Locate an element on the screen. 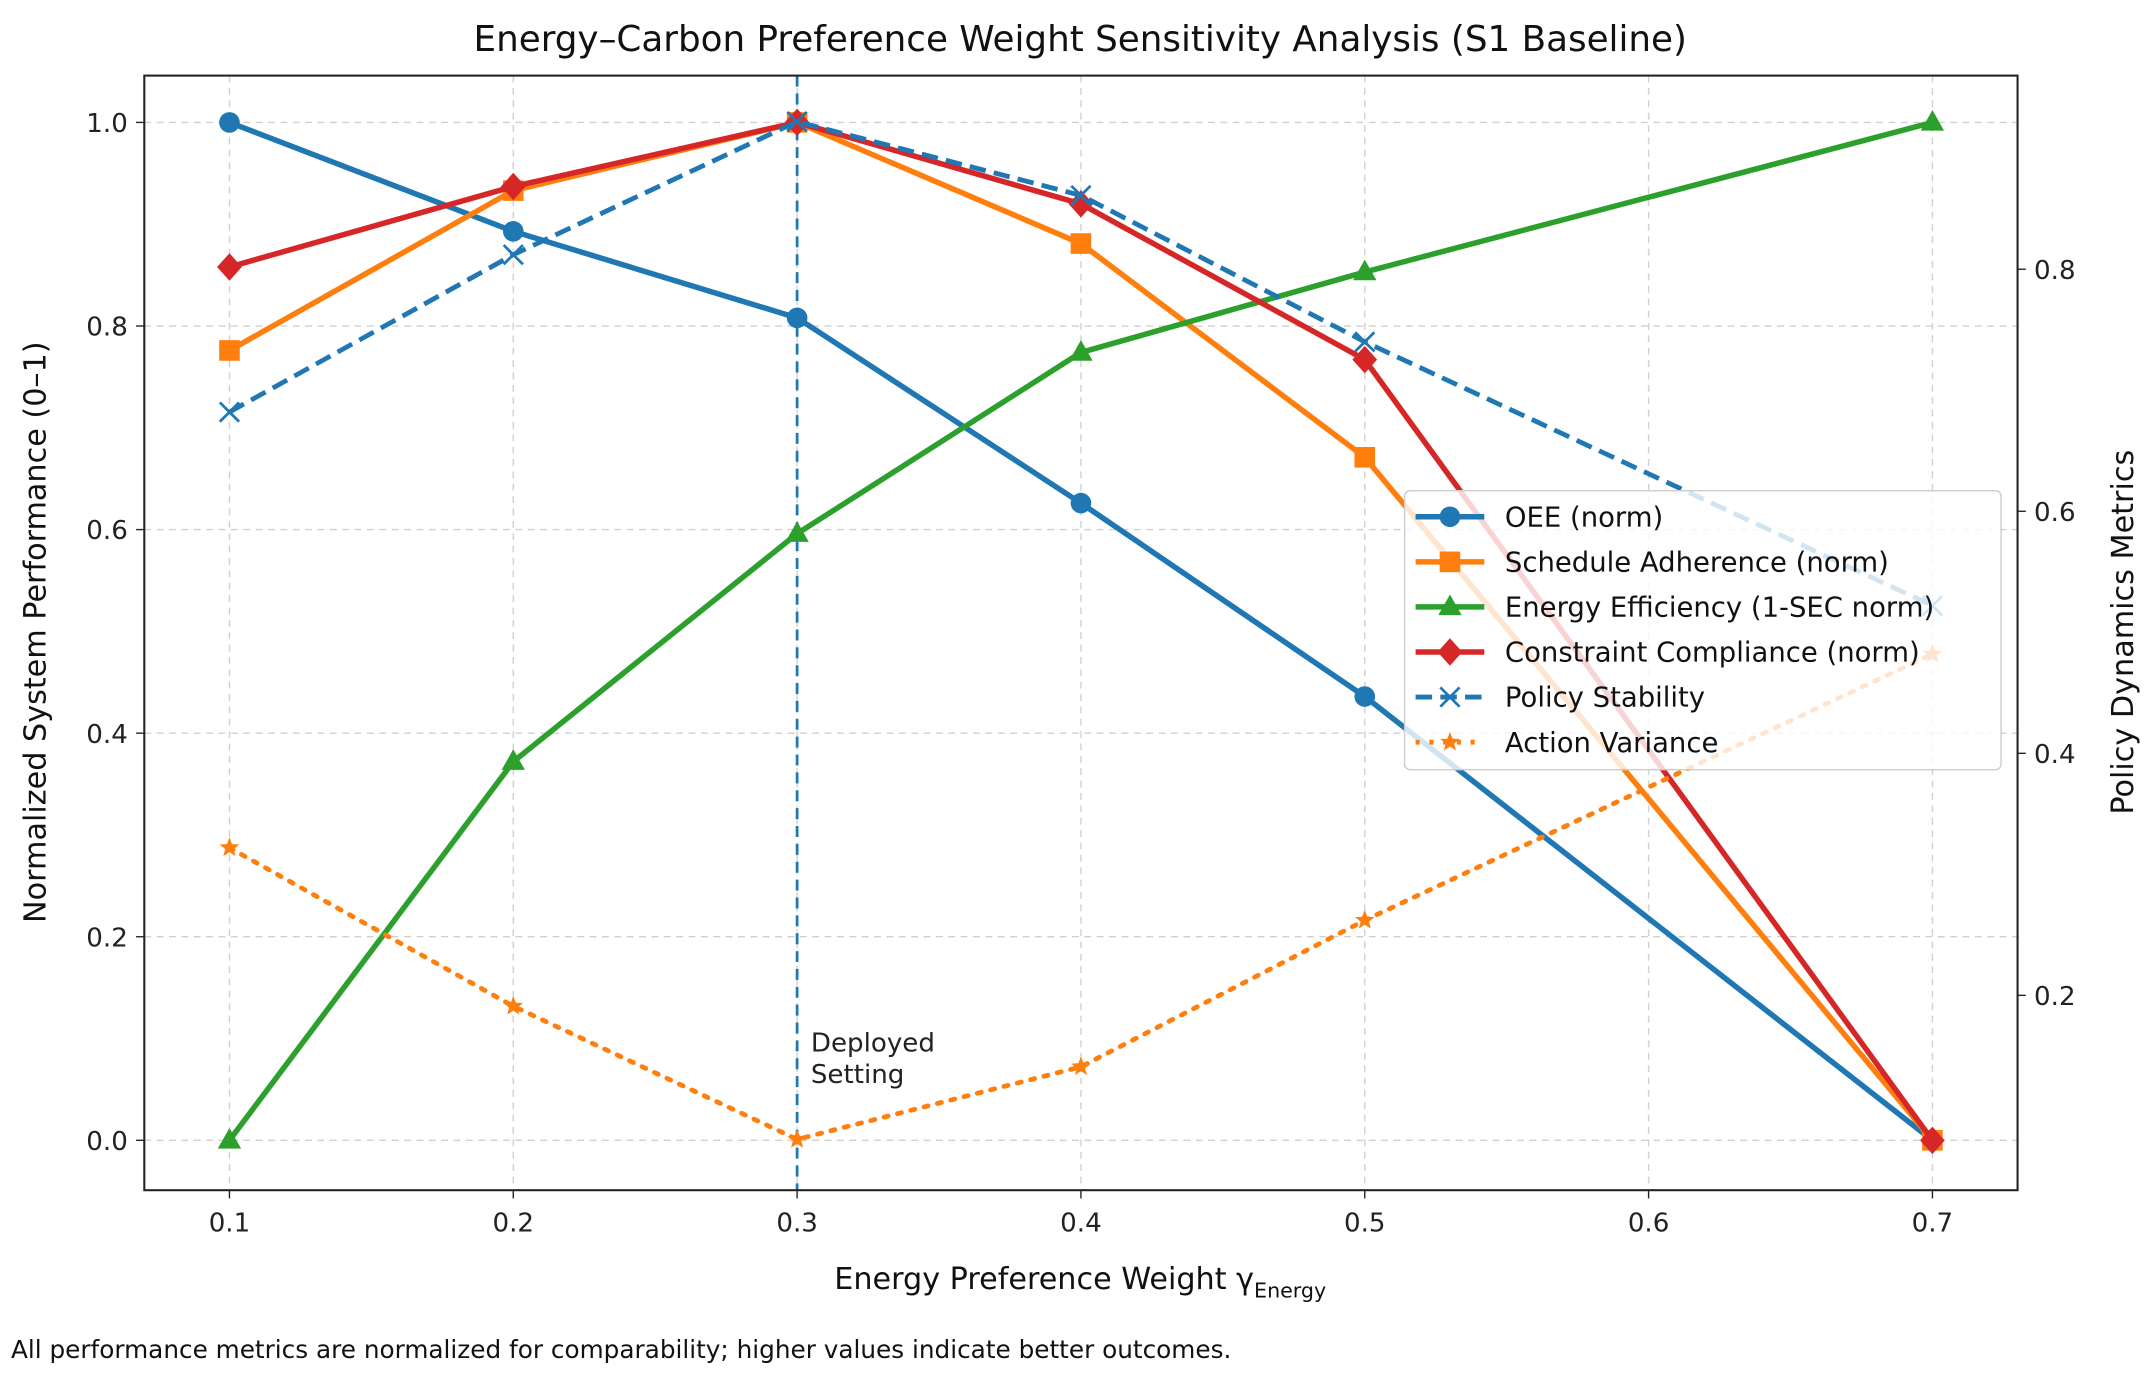 The width and height of the screenshot is (2155, 1373). legend-label: Schedule Adherence (norm) is located at coordinates (1697, 562).